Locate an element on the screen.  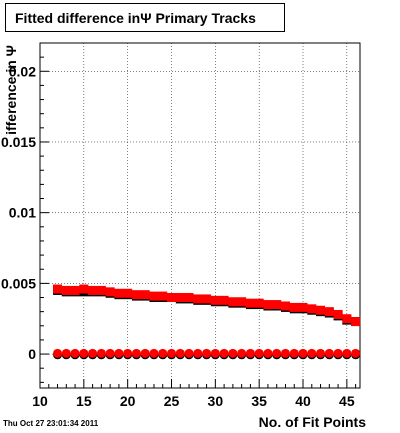
chart-title: Fitted difference inΨ Primary Tracks is located at coordinates (135, 18).